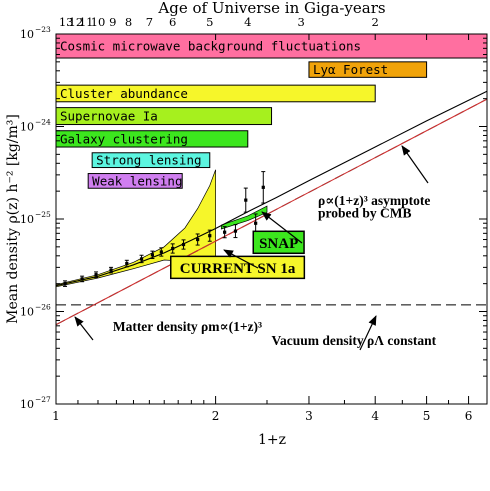 This screenshot has height=491, width=490. Describe the element at coordinates (43, 214) in the screenshot. I see `y-tick-exponent: −25` at that location.